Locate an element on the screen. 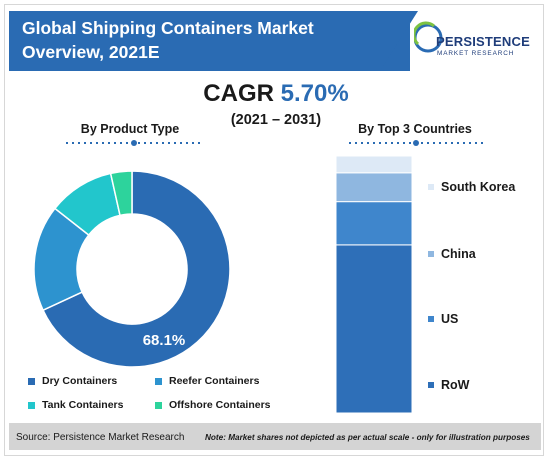  legend-south-korea-swatch is located at coordinates (431, 187).